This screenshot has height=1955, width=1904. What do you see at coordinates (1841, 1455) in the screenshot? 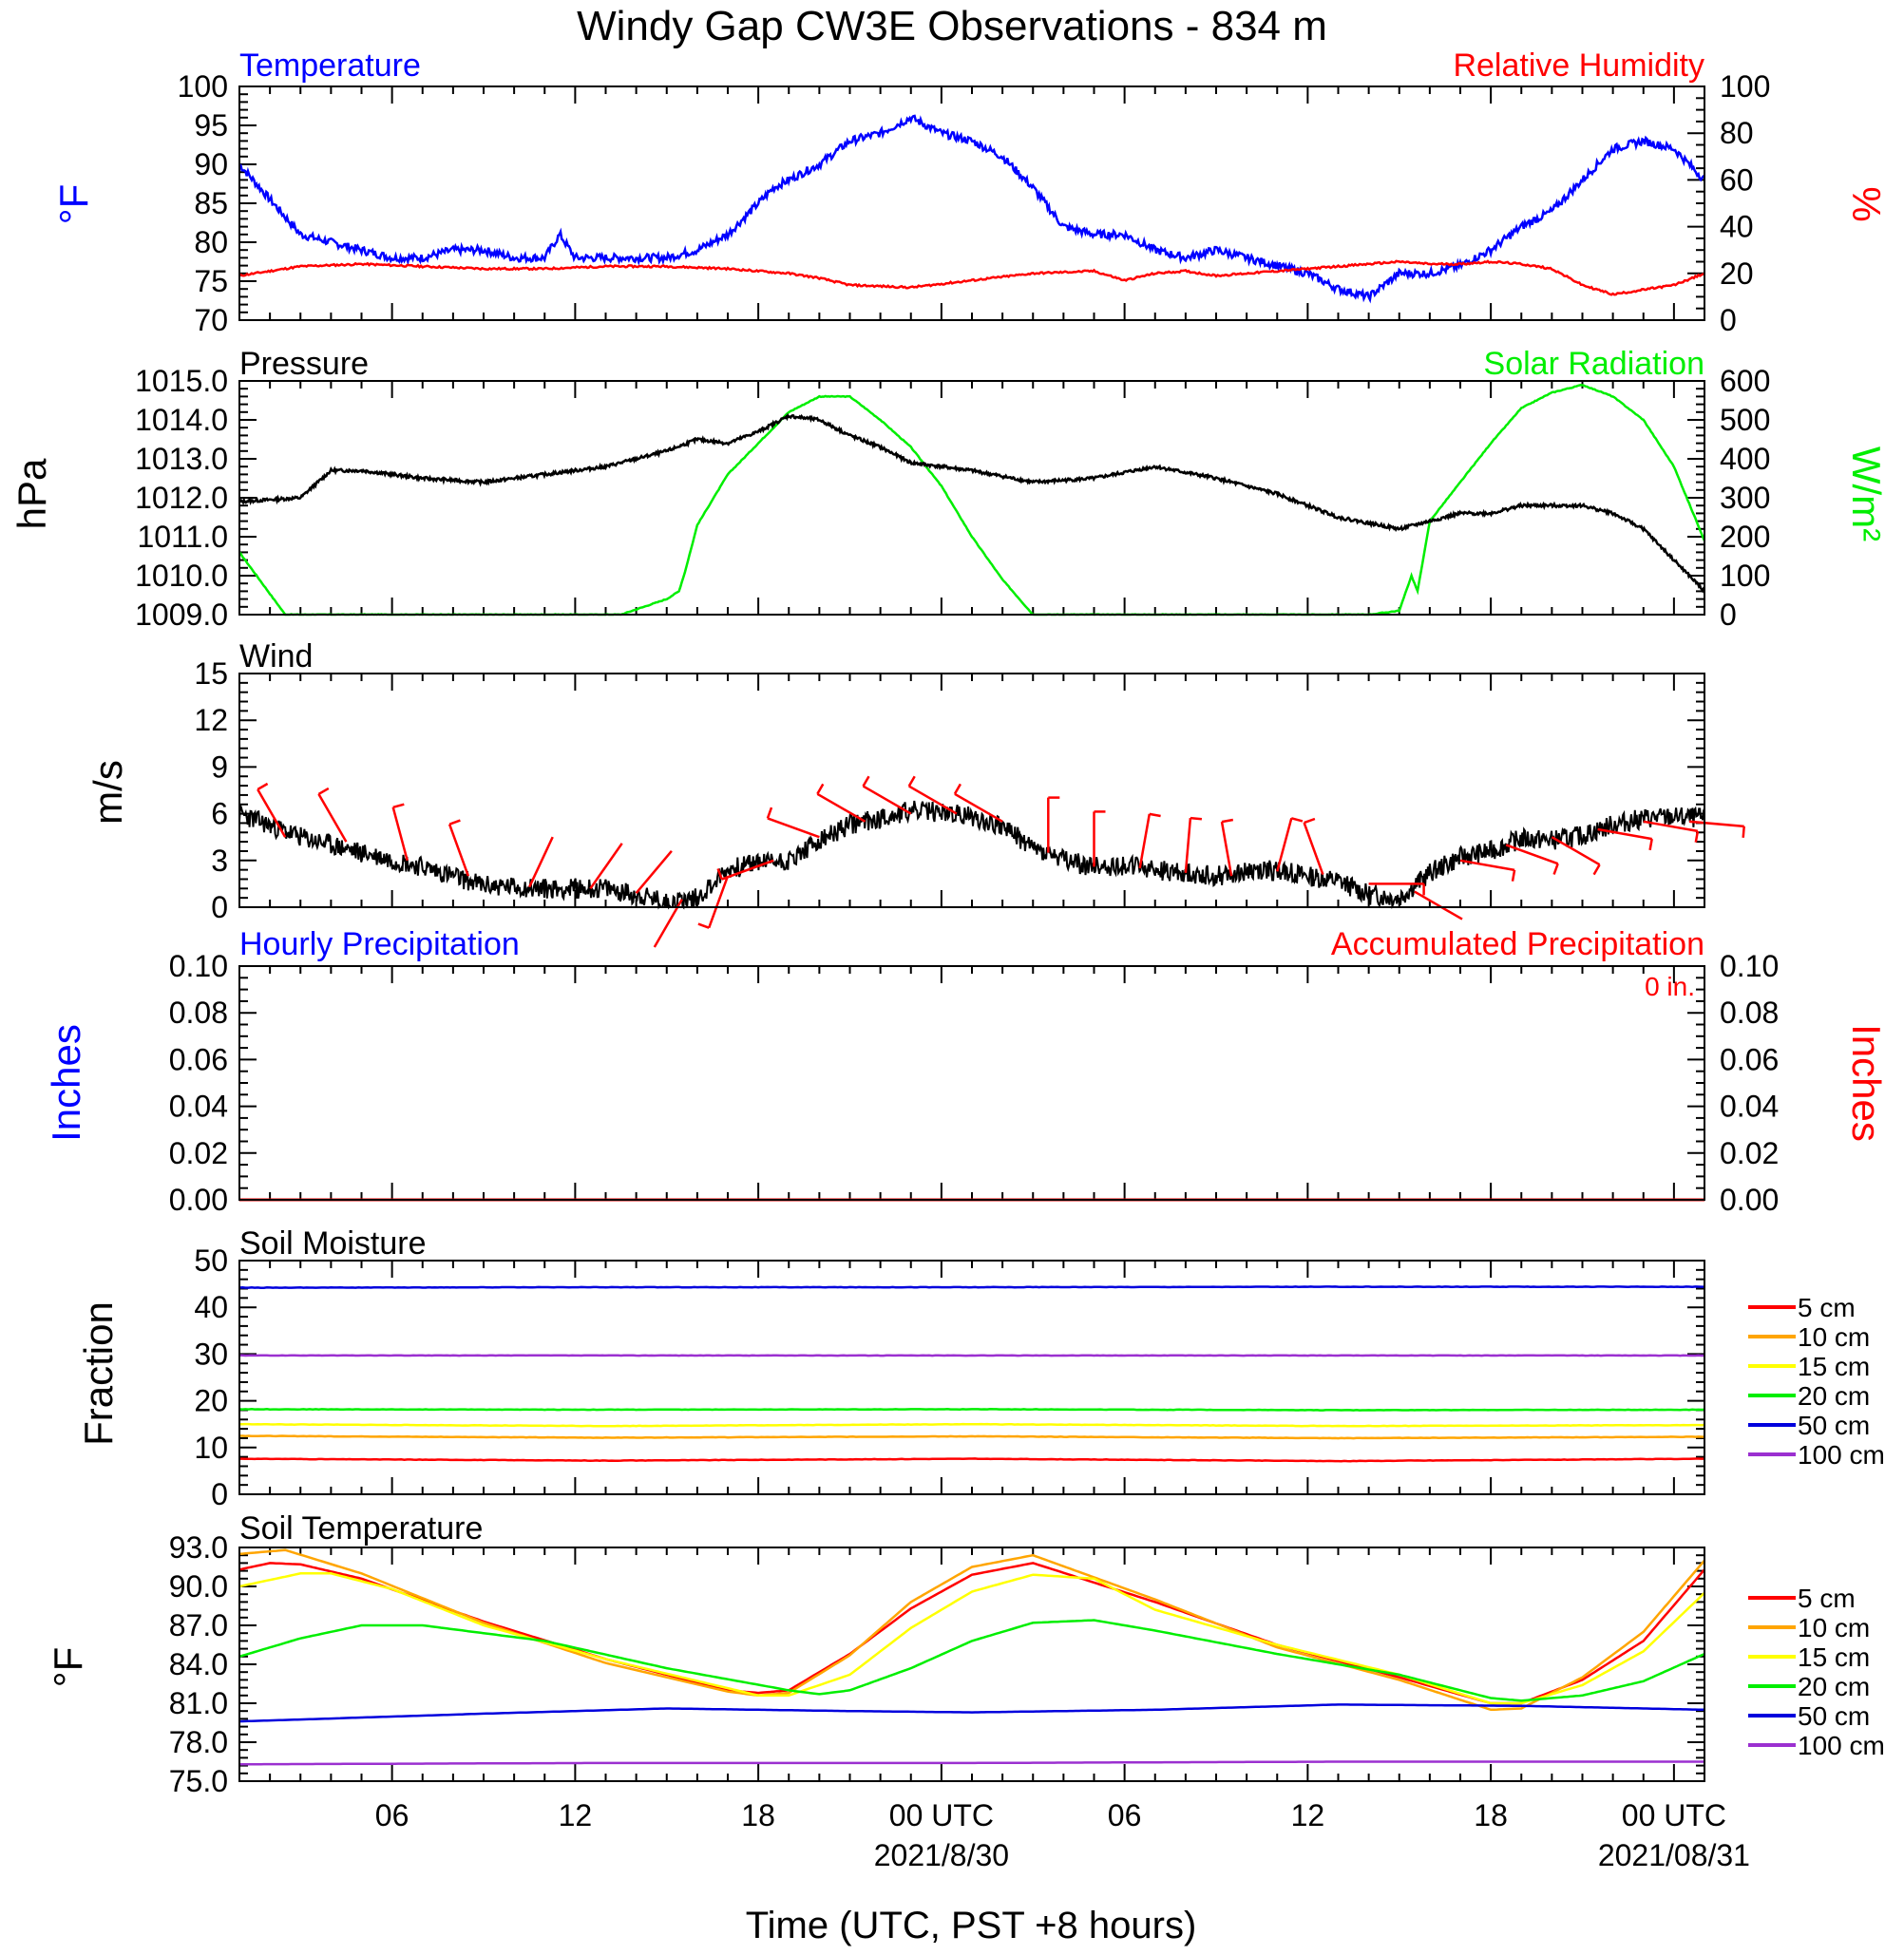
I see `legend-label: 100 cm` at bounding box center [1841, 1455].